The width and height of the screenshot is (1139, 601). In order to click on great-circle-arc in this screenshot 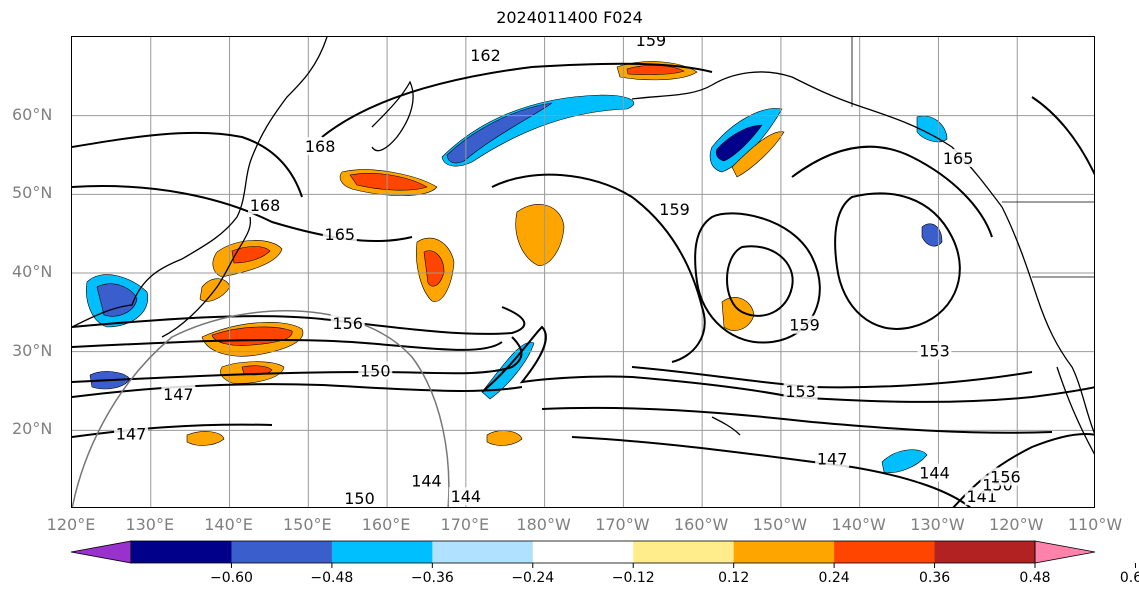, I will do `click(261, 408)`.